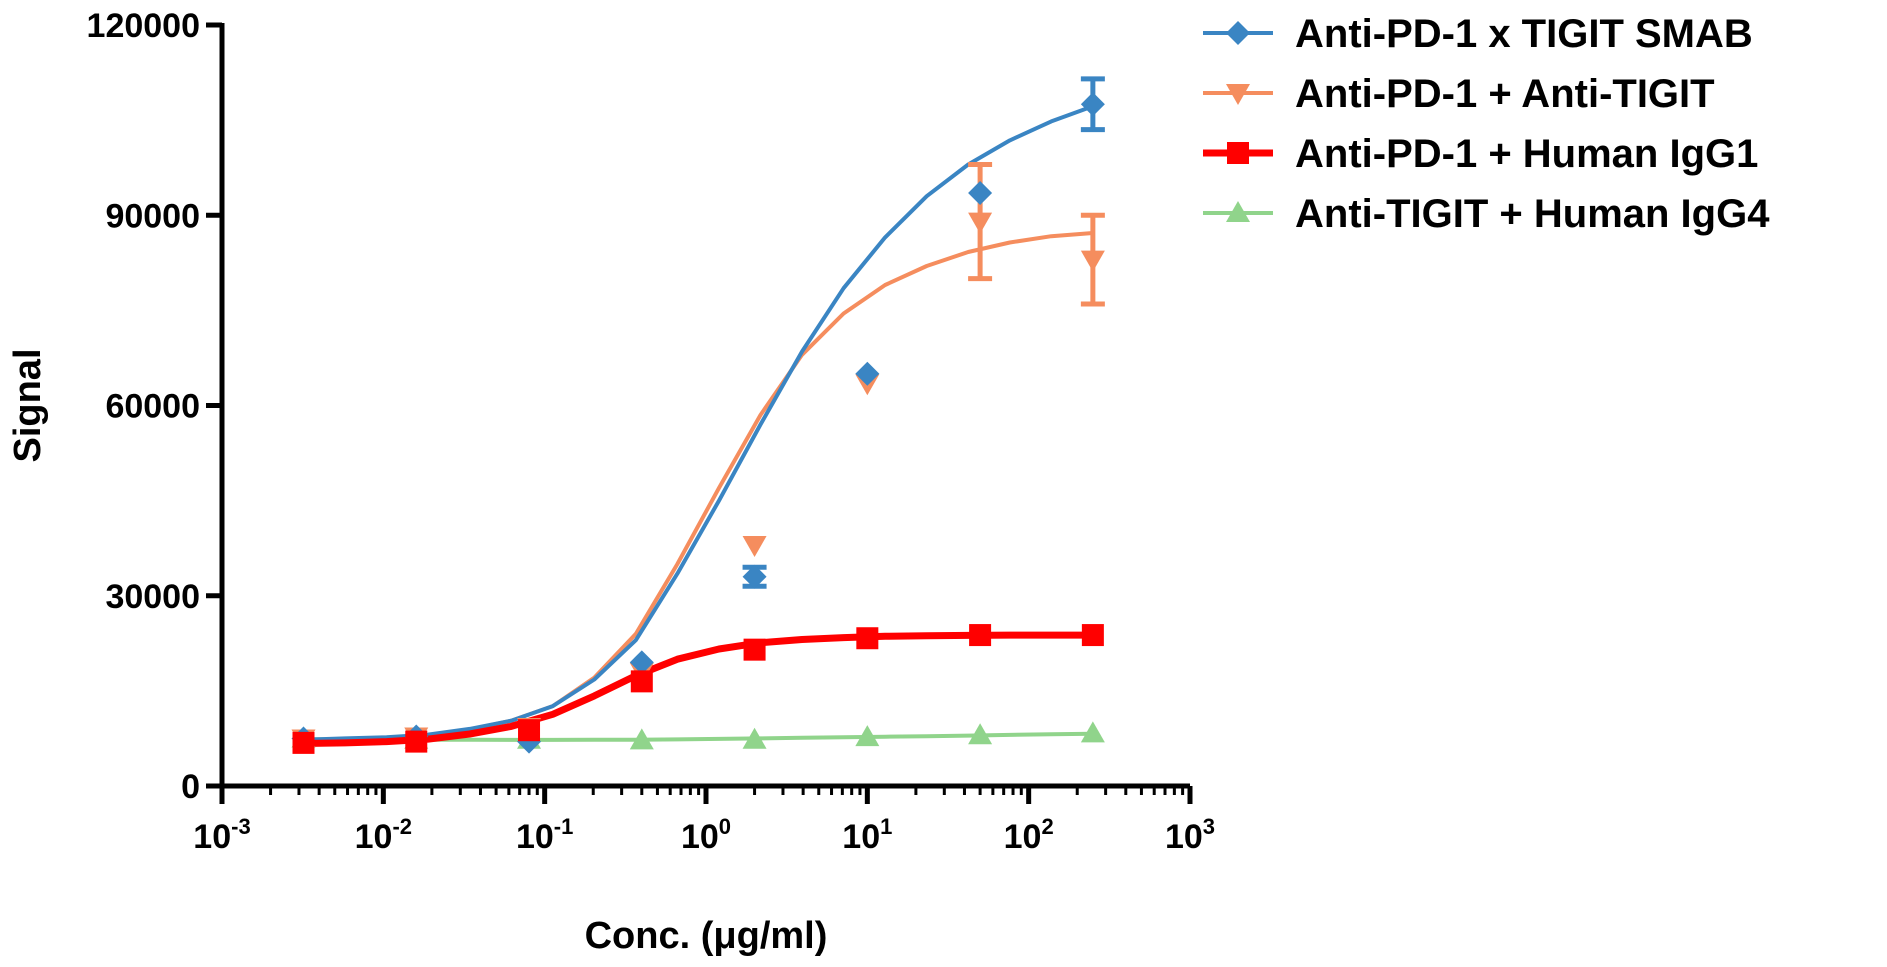  What do you see at coordinates (725, 826) in the screenshot?
I see `x-tick-exponent: 0` at bounding box center [725, 826].